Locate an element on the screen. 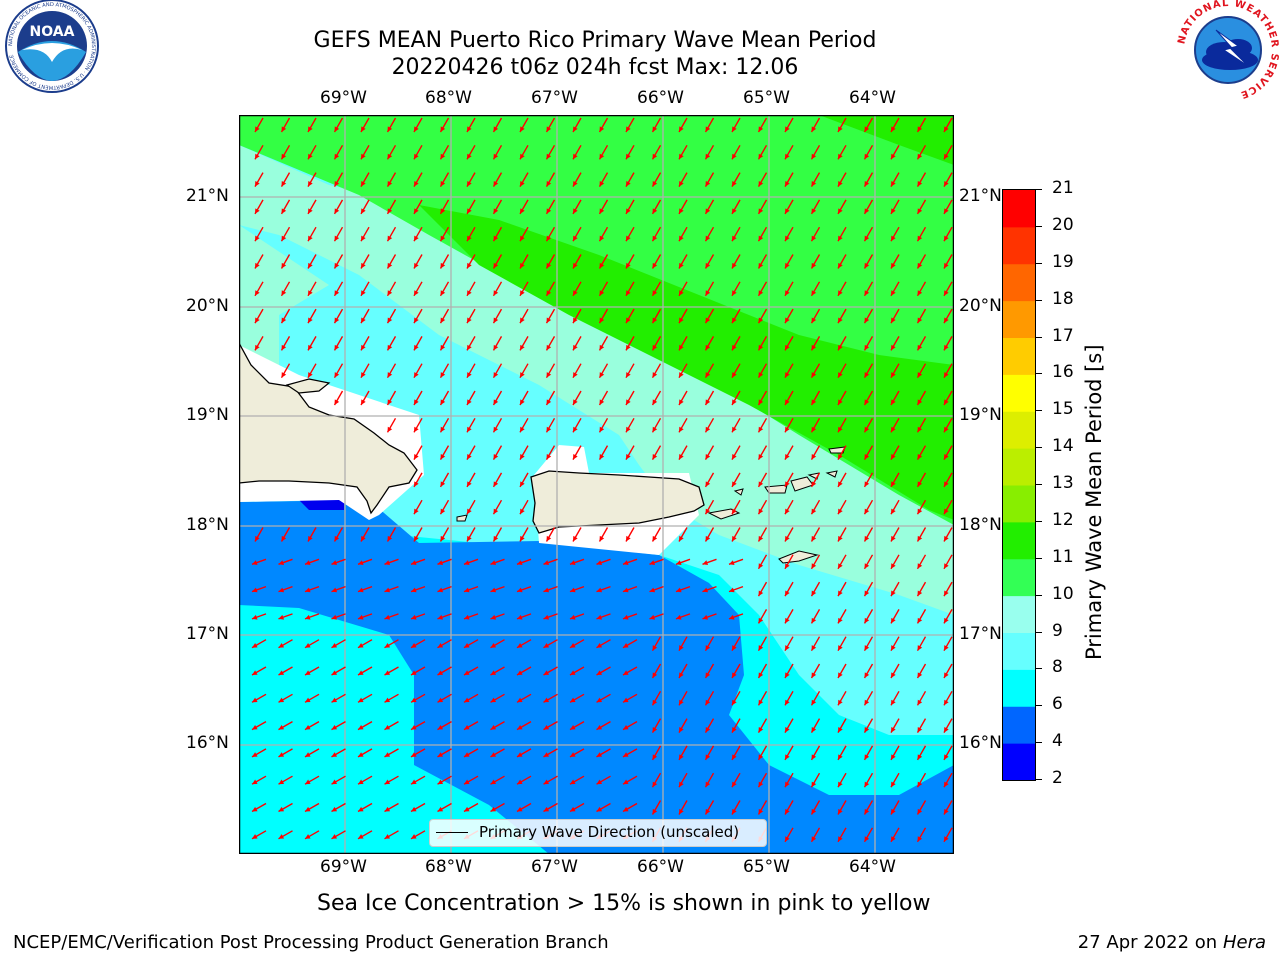 This screenshot has width=1280, height=960. lon-tick-bottom: 65°W is located at coordinates (766, 867).